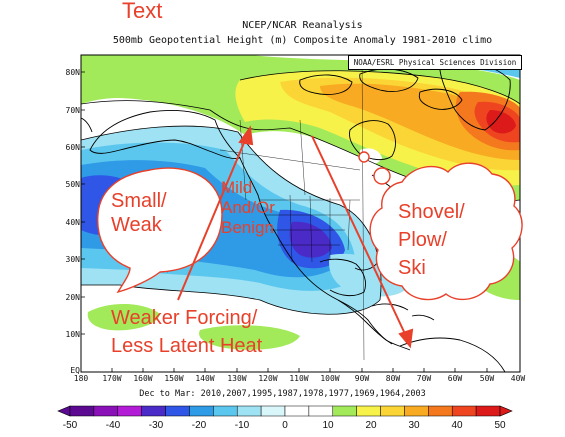 The image size is (565, 437). Describe the element at coordinates (268, 378) in the screenshot. I see `lon-label: 120W` at that location.